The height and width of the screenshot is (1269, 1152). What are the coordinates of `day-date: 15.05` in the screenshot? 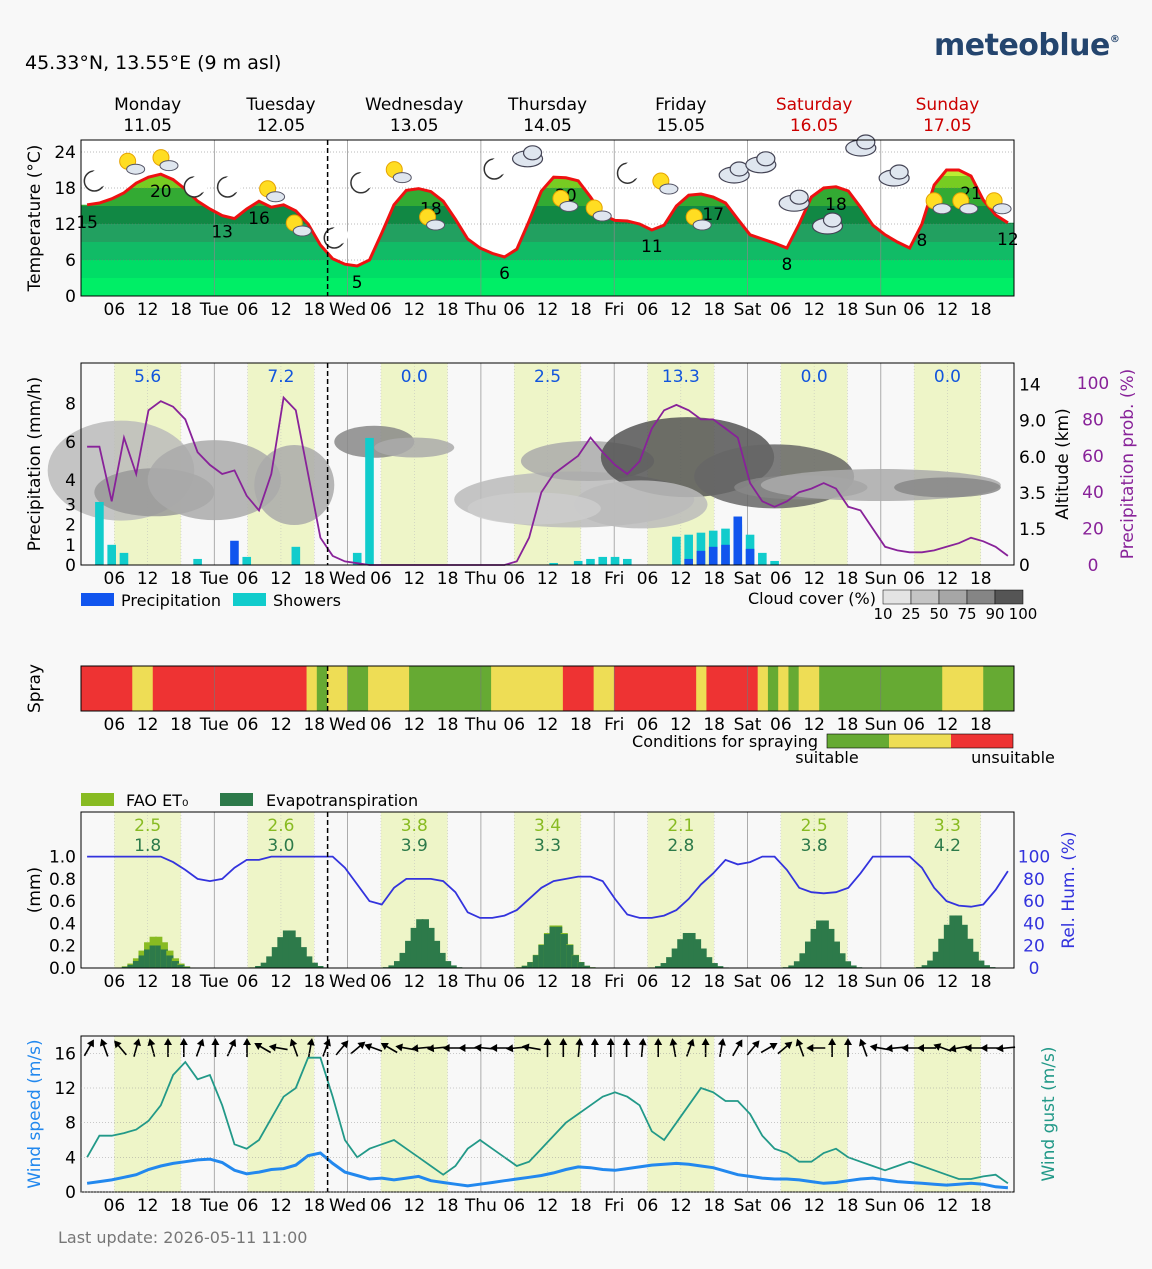 It's located at (681, 126).